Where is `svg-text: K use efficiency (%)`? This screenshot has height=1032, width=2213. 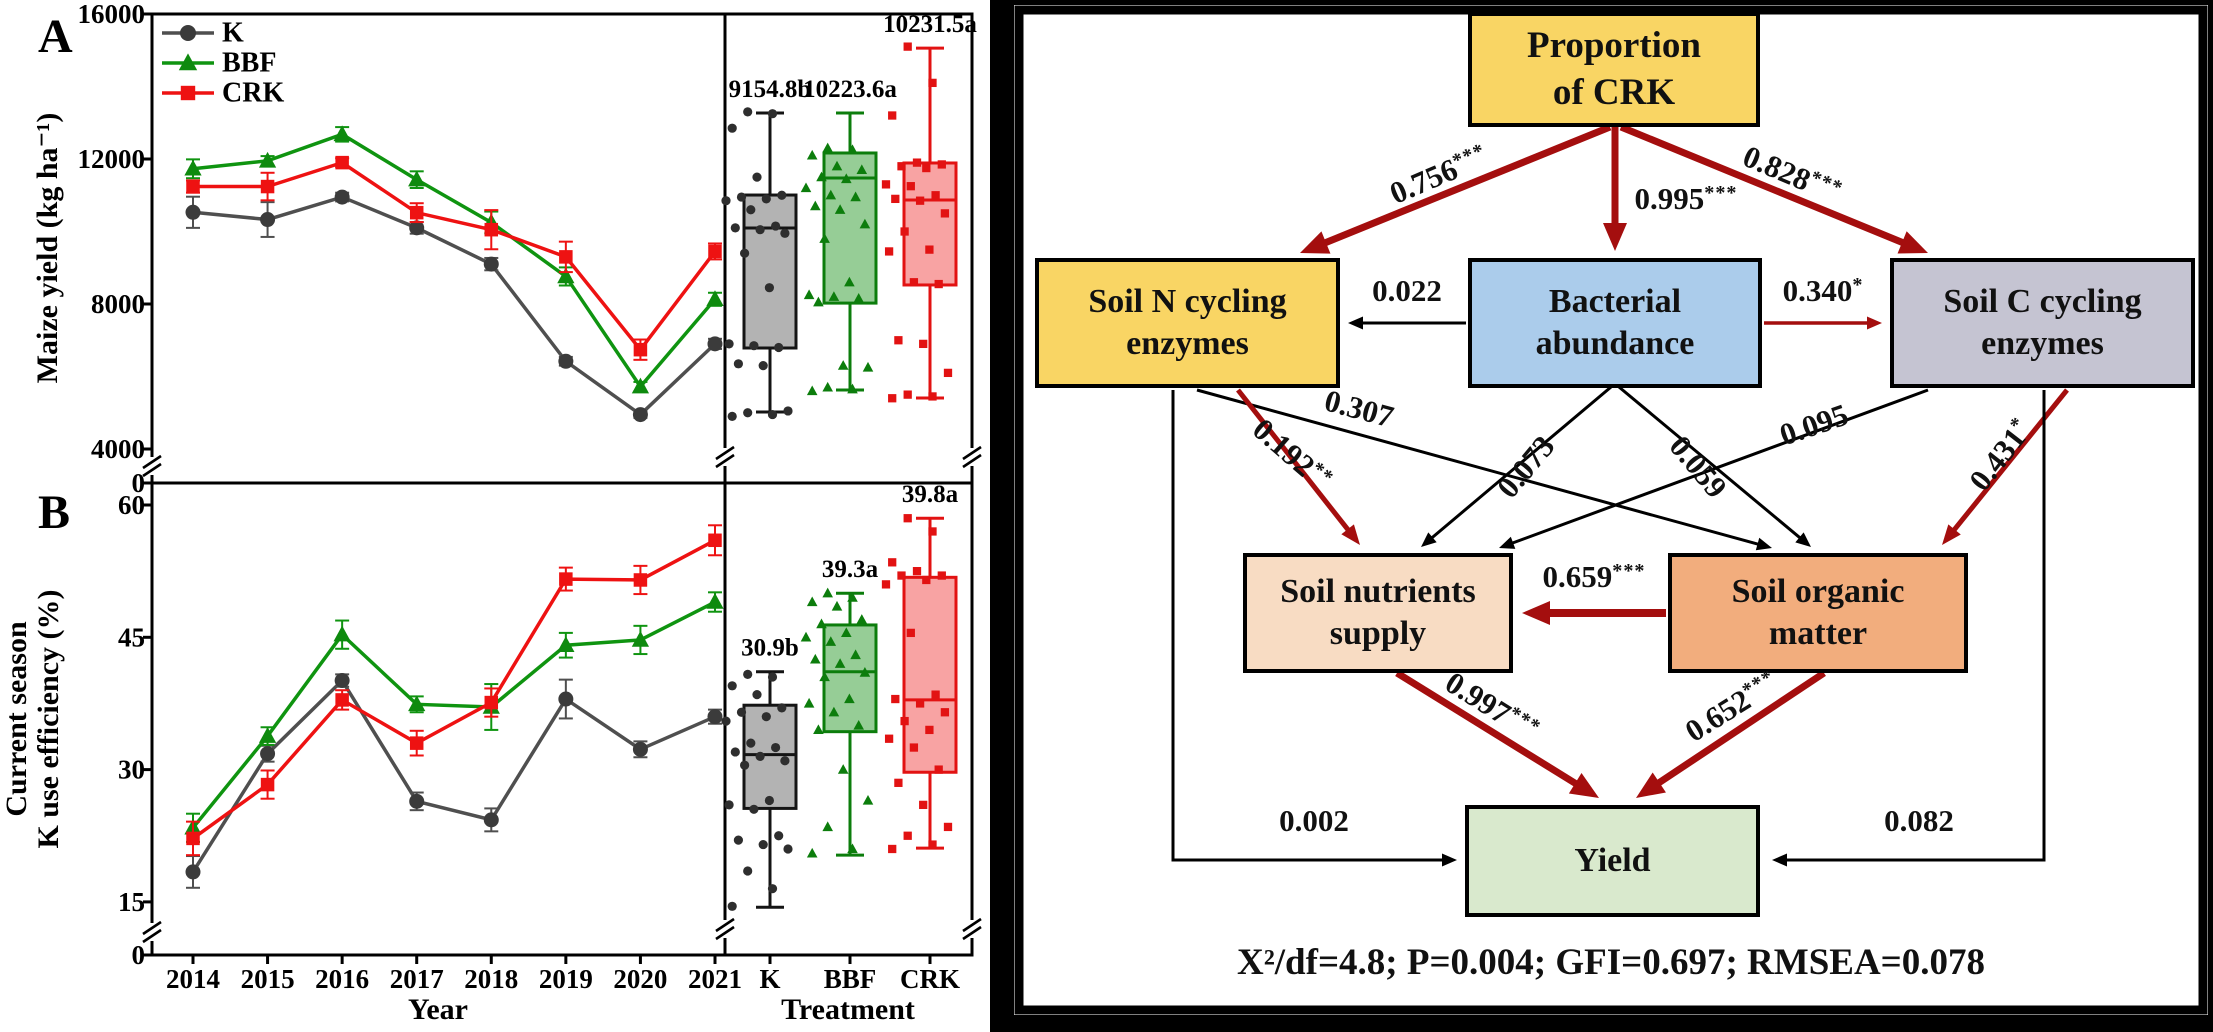
svg-text: K use efficiency (%) is located at coordinates (48, 718).